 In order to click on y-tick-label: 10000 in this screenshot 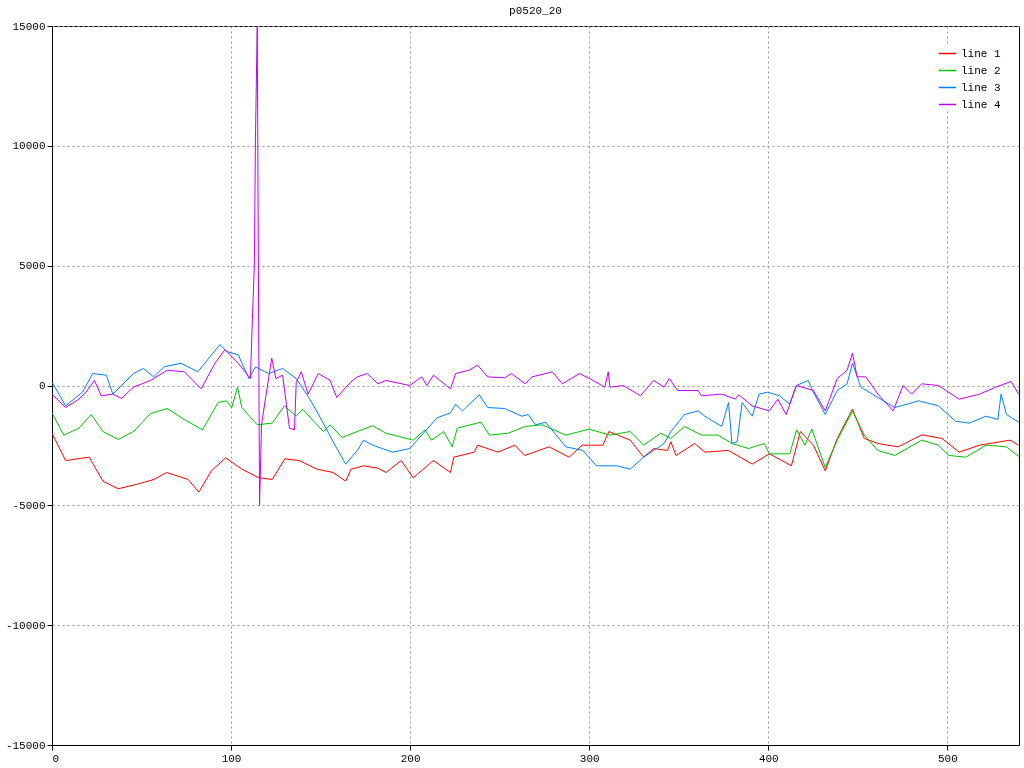, I will do `click(29, 146)`.